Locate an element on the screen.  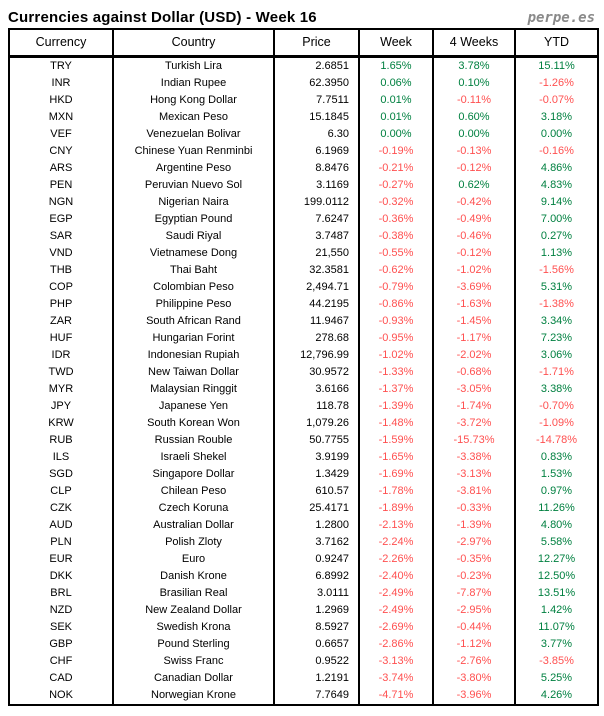
cell-country: Euro is located at coordinates (193, 559).